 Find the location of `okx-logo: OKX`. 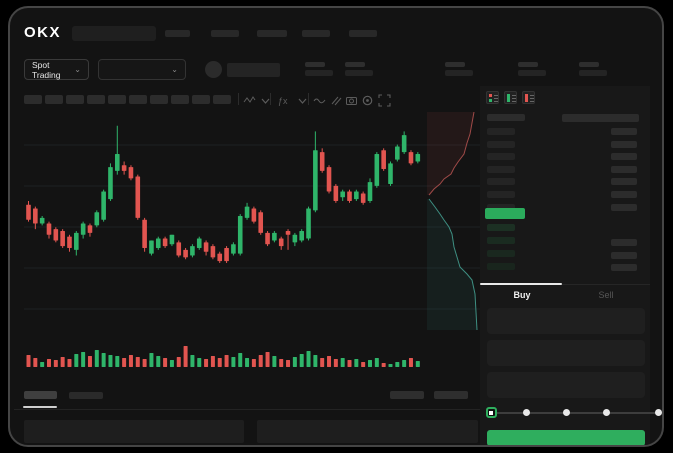

okx-logo: OKX is located at coordinates (43, 32).